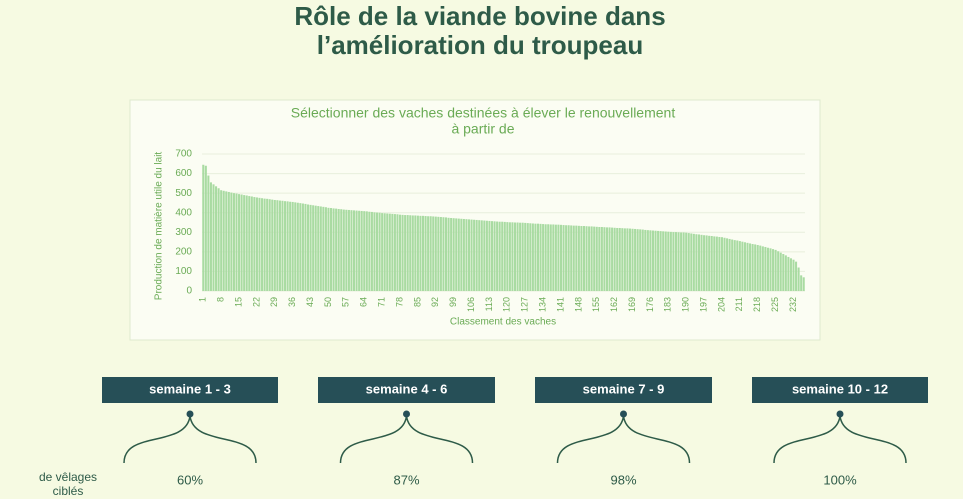  Describe the element at coordinates (560, 304) in the screenshot. I see `x-tick-label: 141` at that location.